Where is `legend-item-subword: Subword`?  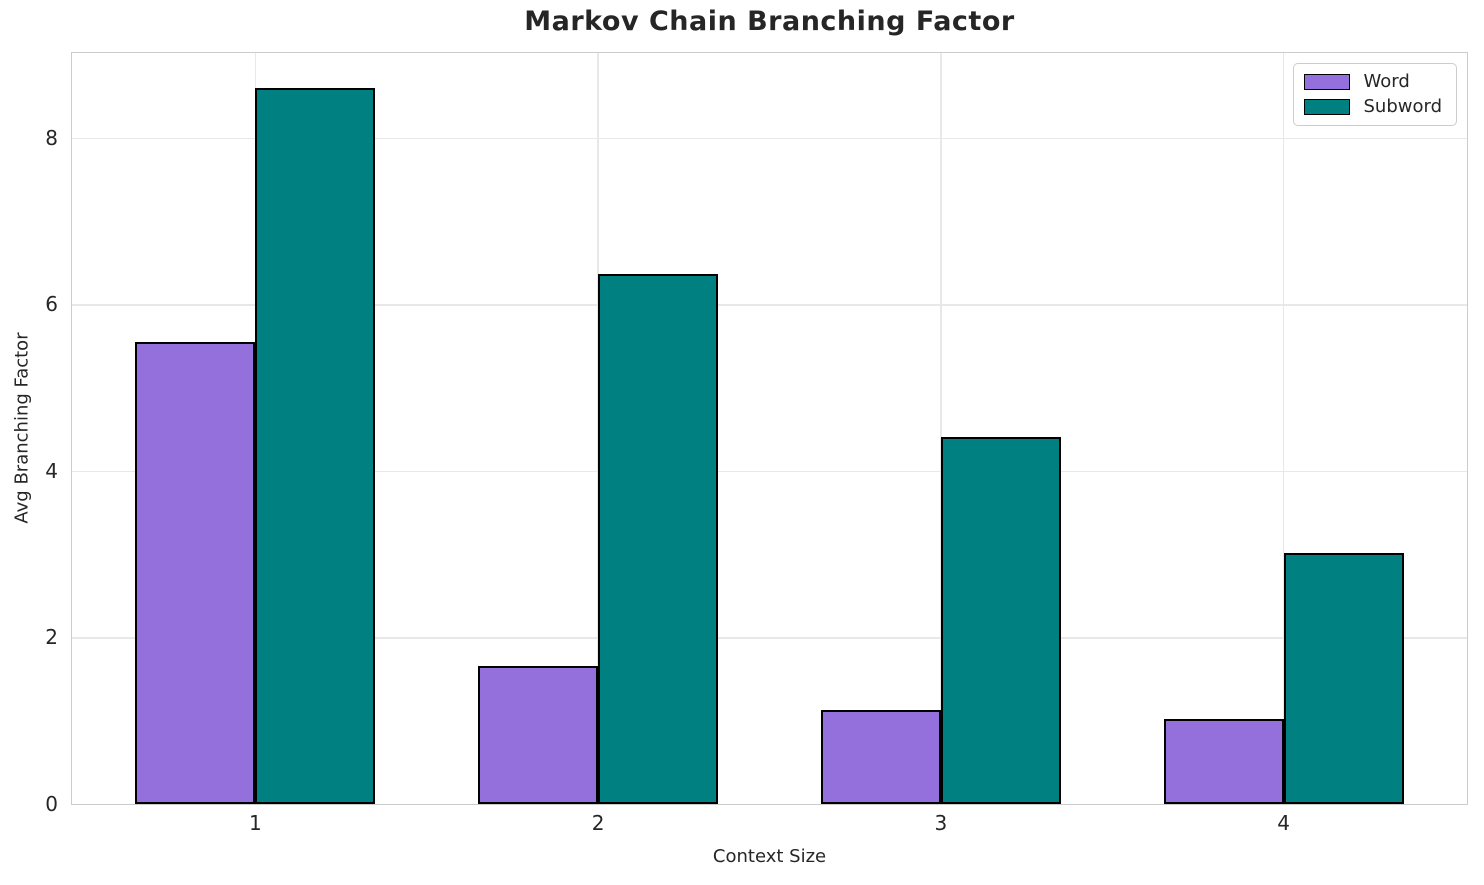 legend-item-subword: Subword is located at coordinates (1373, 107).